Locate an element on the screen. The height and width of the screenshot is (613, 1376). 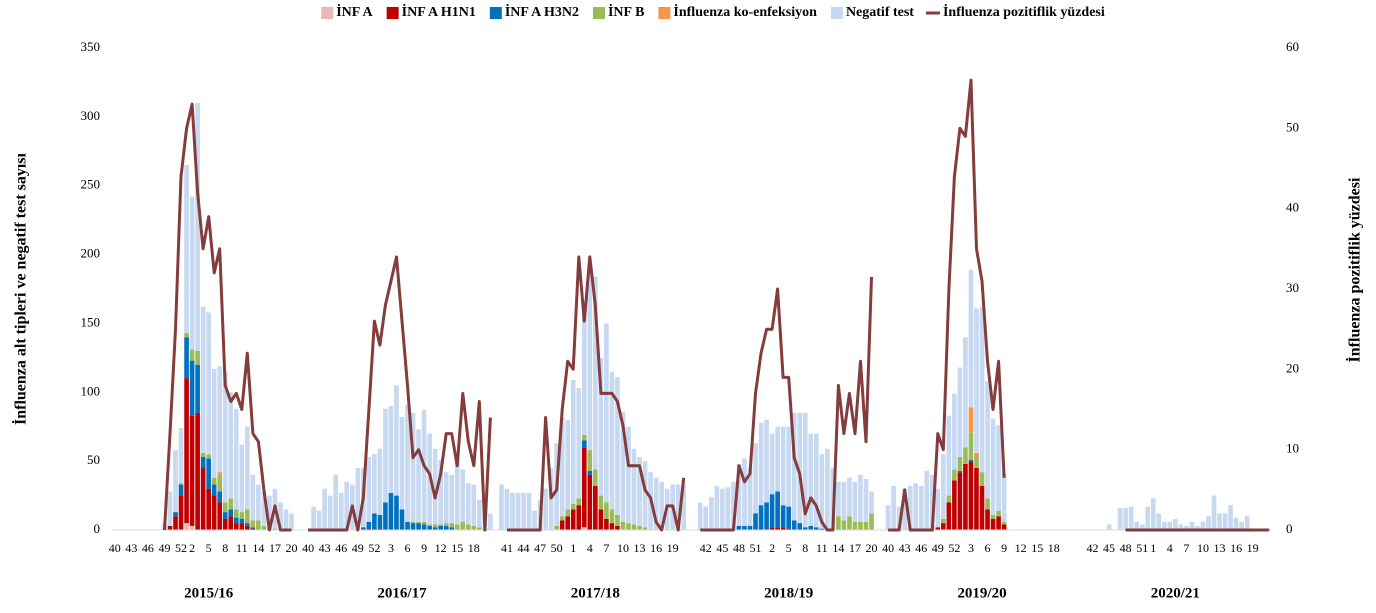
x-tick-label: 19 is located at coordinates (1253, 548).